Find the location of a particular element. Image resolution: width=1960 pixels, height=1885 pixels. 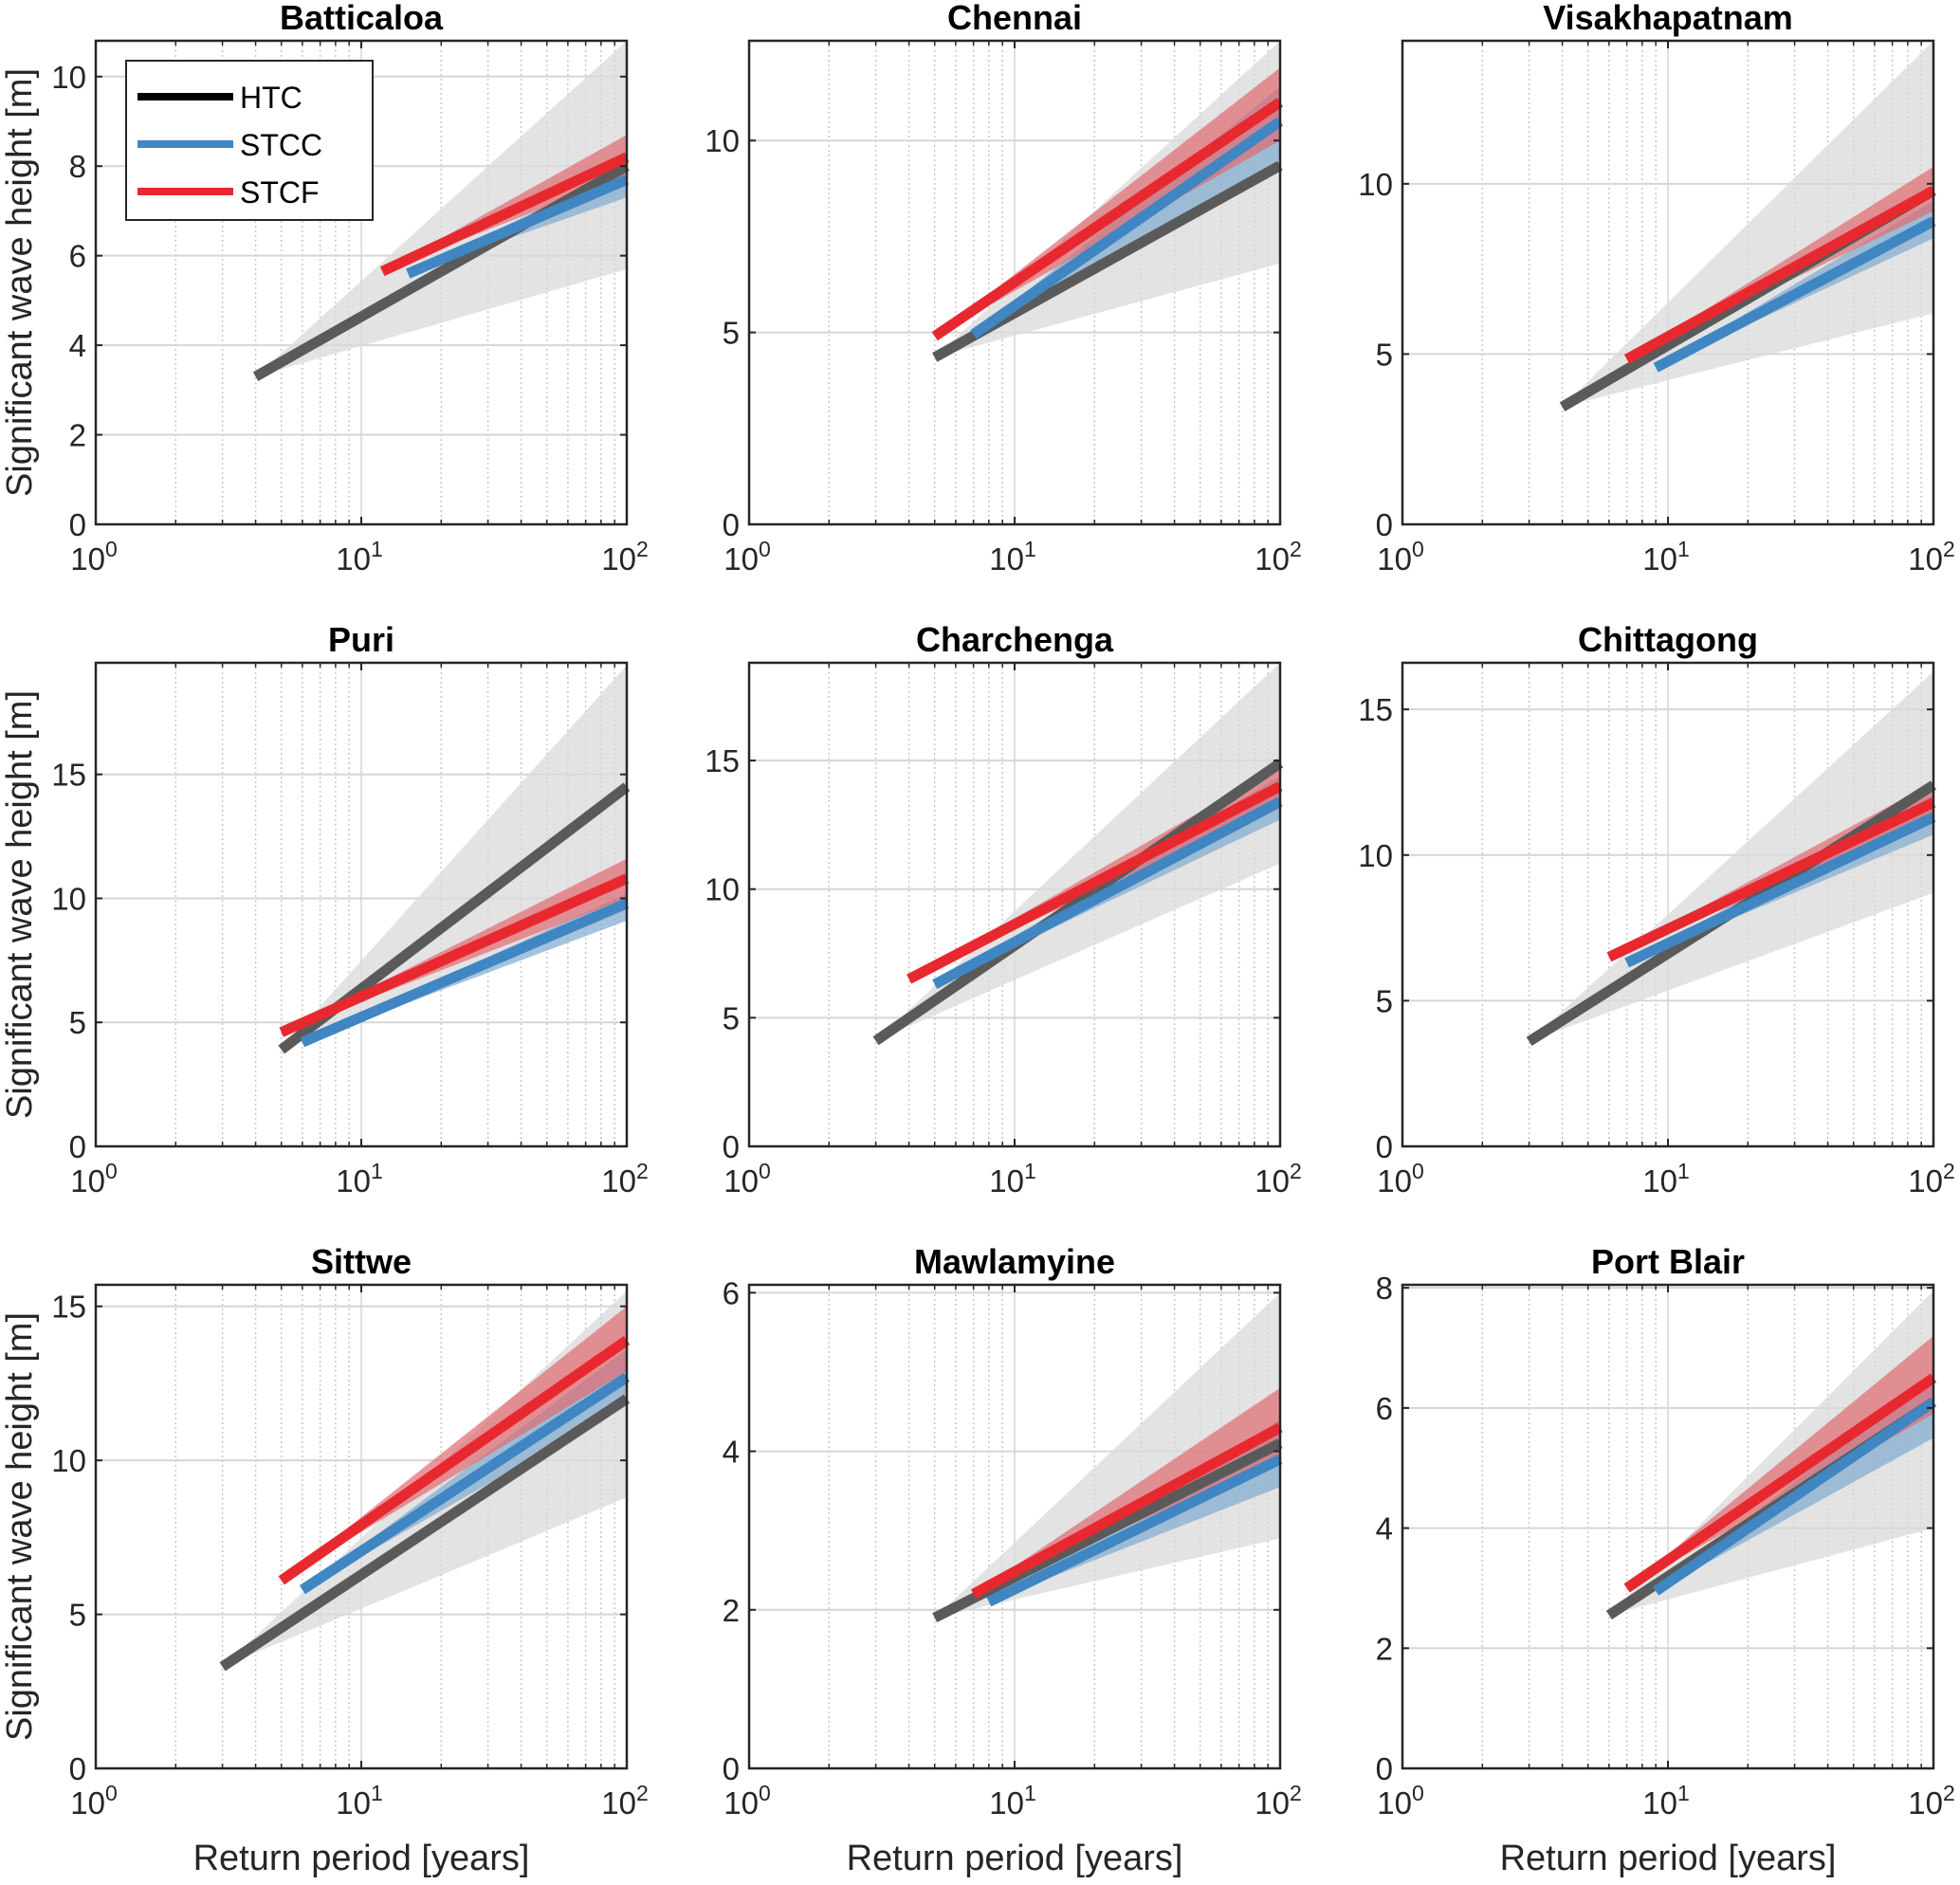

panel-chittagong: 0 5 10 15 100 101 102 Chittagong is located at coordinates (1656, 910).